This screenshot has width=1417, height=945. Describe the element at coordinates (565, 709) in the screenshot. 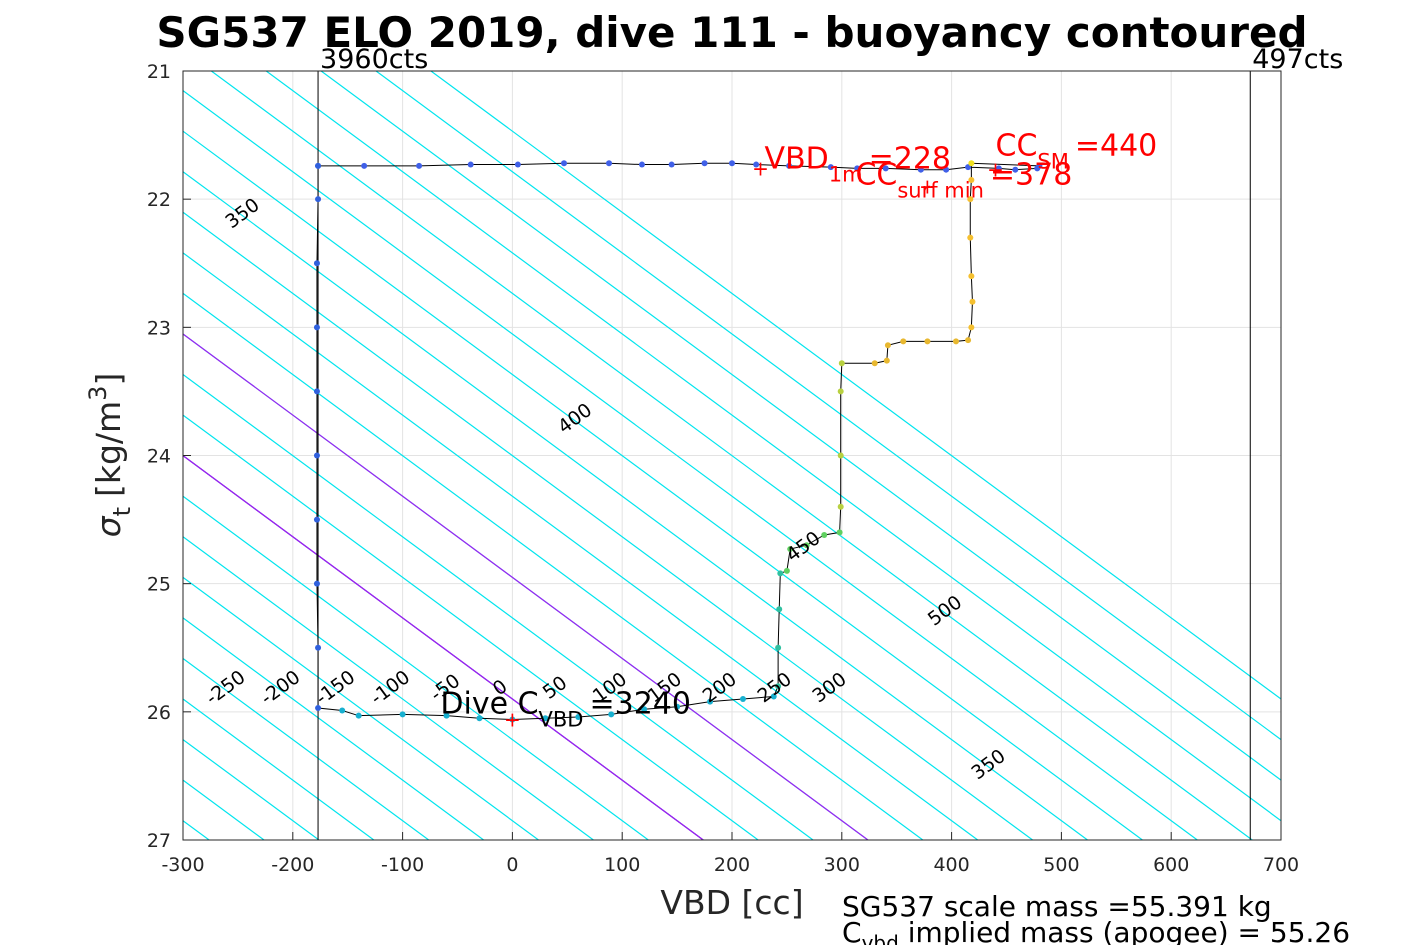

I see `marker-label: Dive CVBD =3240` at that location.